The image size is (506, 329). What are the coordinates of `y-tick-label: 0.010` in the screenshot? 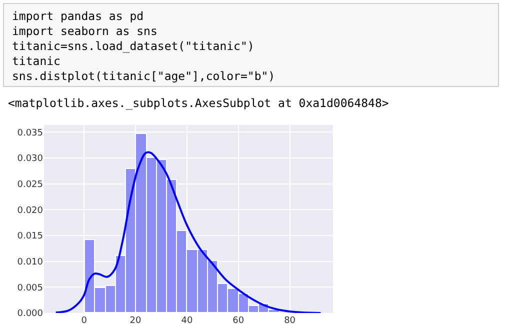 It's located at (30, 263).